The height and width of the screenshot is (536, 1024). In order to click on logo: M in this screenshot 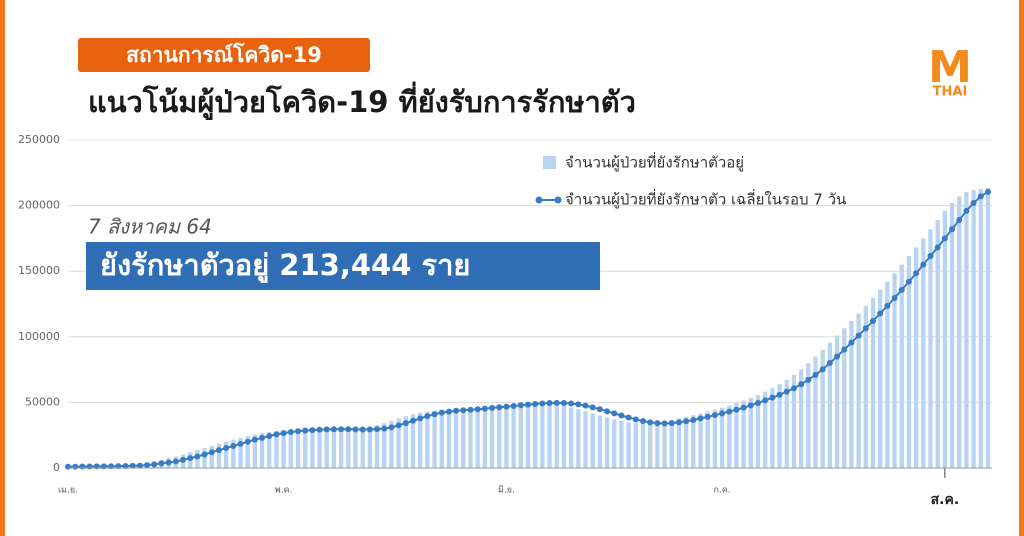, I will do `click(950, 67)`.